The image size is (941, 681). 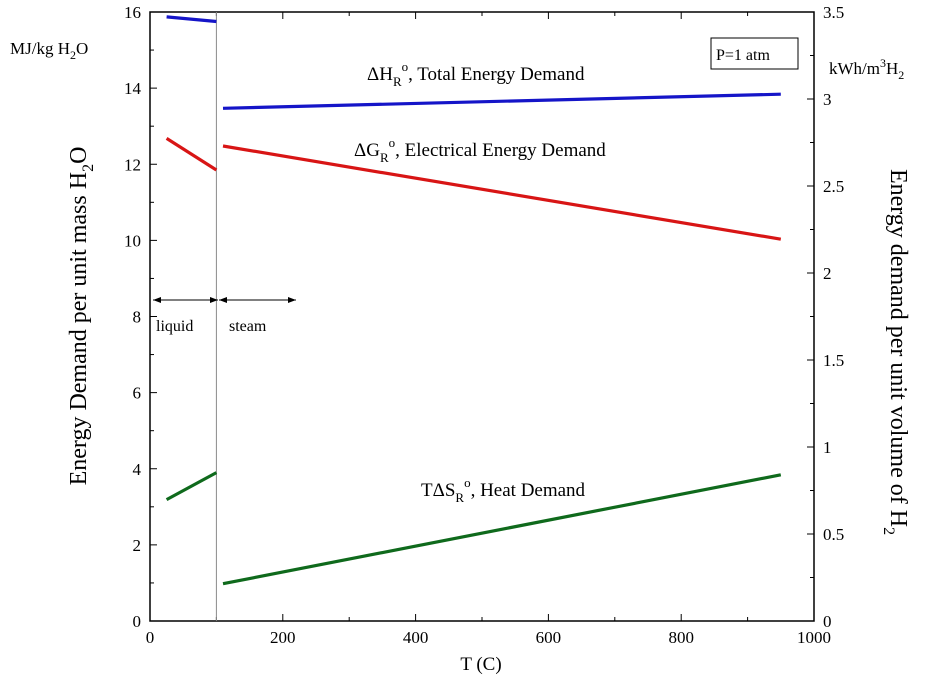 What do you see at coordinates (283, 637) in the screenshot?
I see `x-tick-label: 200` at bounding box center [283, 637].